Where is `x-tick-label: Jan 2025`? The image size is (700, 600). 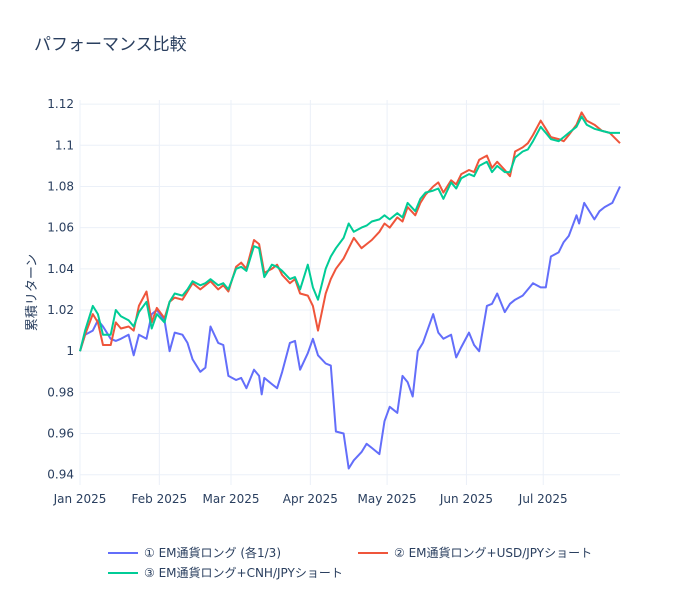
x-tick-label: Jan 2025 is located at coordinates (80, 499).